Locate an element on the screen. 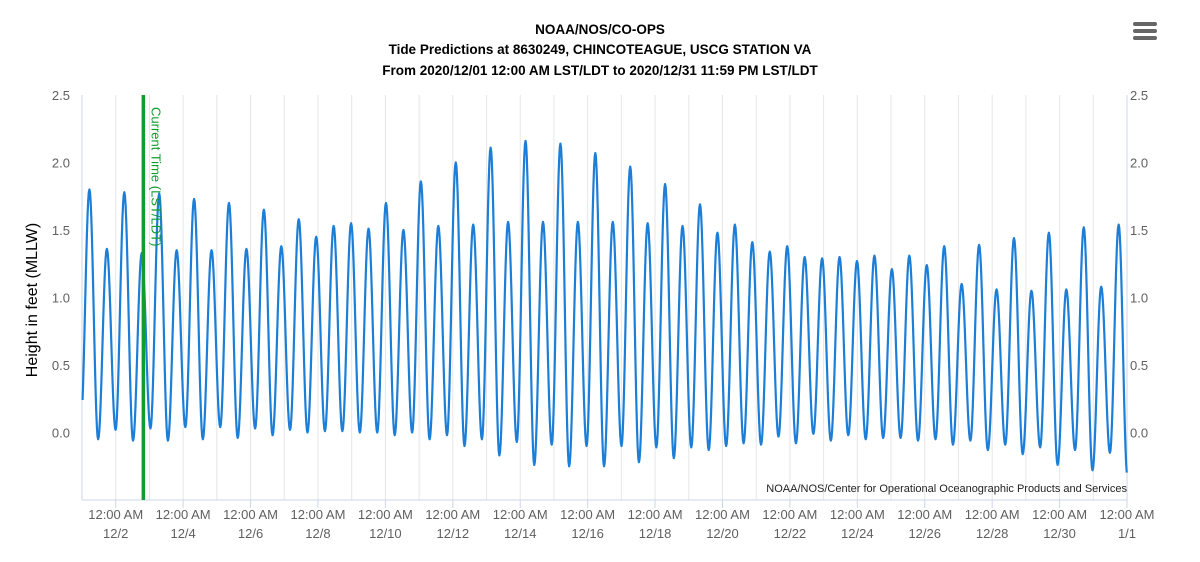 The height and width of the screenshot is (562, 1200). y-axis-left-ticks: 2.5 2.0 1.5 1.0 0.5 0.0 is located at coordinates (61, 264).